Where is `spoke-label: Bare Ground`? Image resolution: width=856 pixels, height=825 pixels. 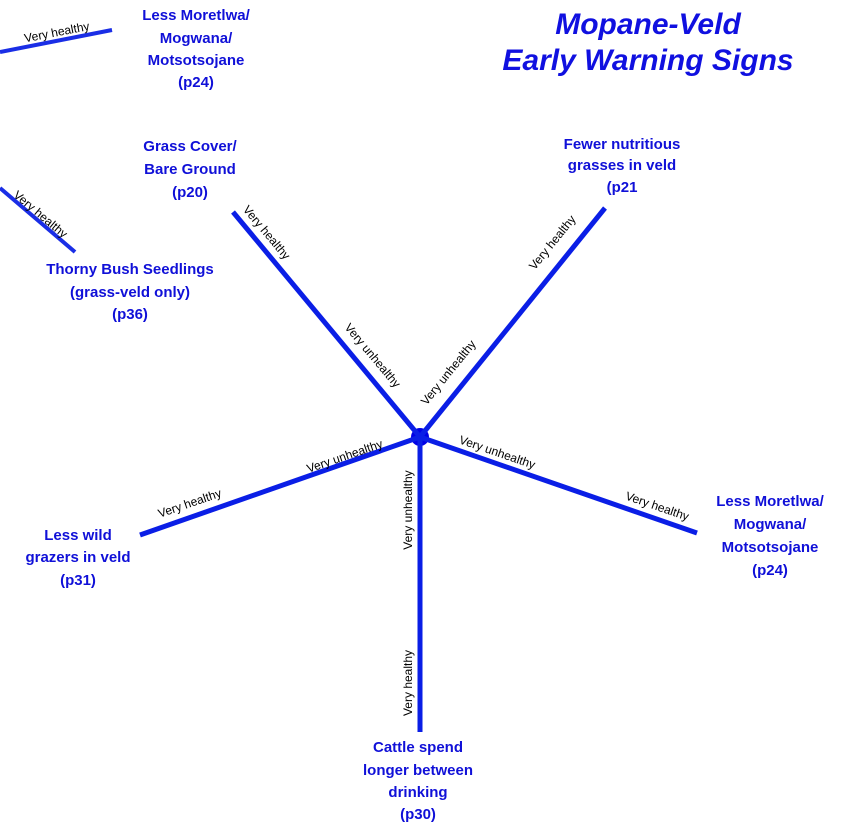
spoke-label: Bare Ground is located at coordinates (190, 169).